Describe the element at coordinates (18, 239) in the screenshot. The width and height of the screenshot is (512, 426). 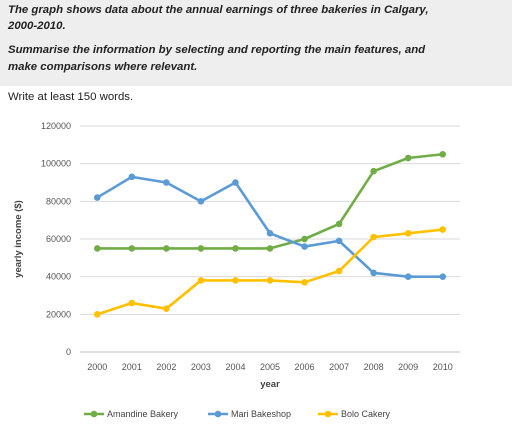
I see `y-axis-title: yearly income ($)` at that location.